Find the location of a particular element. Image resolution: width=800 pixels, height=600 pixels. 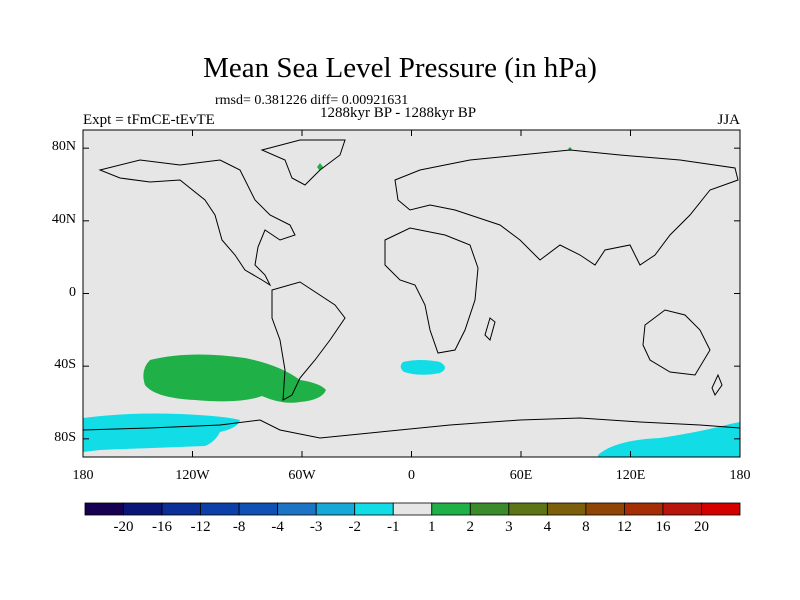

y-tick-label: 40S is located at coordinates (65, 365).